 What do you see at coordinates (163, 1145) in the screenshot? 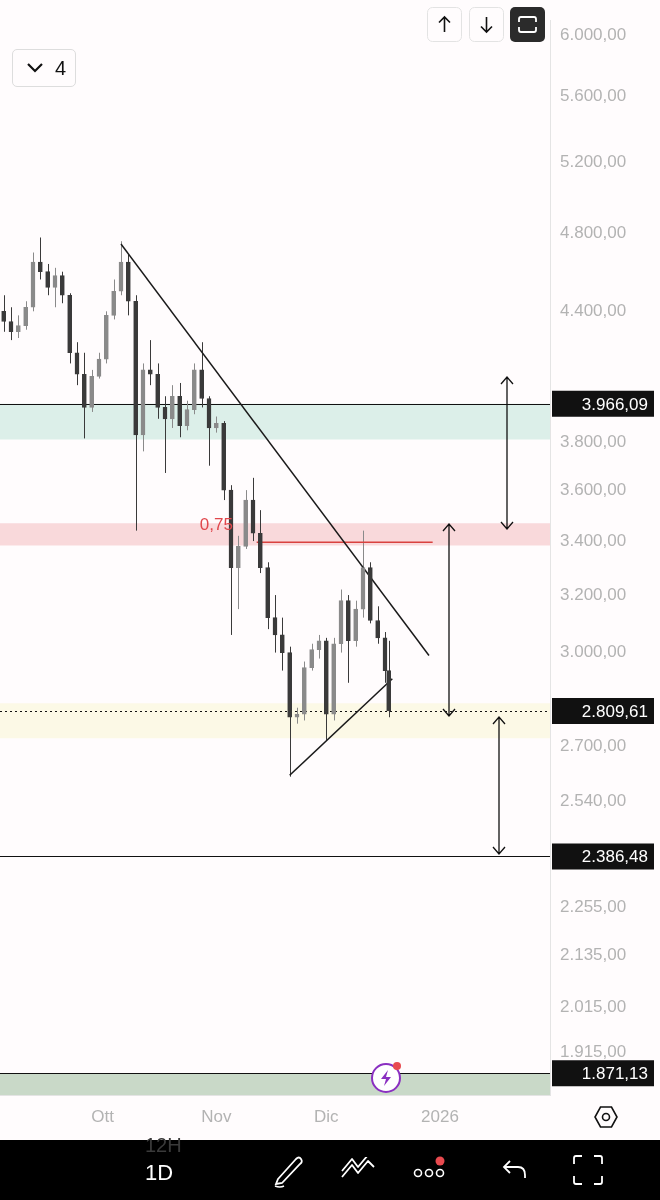
I see `text: 12H` at bounding box center [163, 1145].